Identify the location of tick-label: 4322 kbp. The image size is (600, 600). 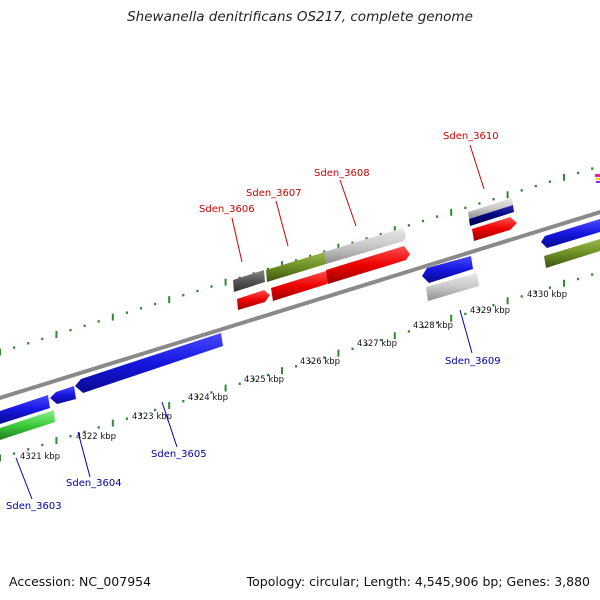
(96, 437).